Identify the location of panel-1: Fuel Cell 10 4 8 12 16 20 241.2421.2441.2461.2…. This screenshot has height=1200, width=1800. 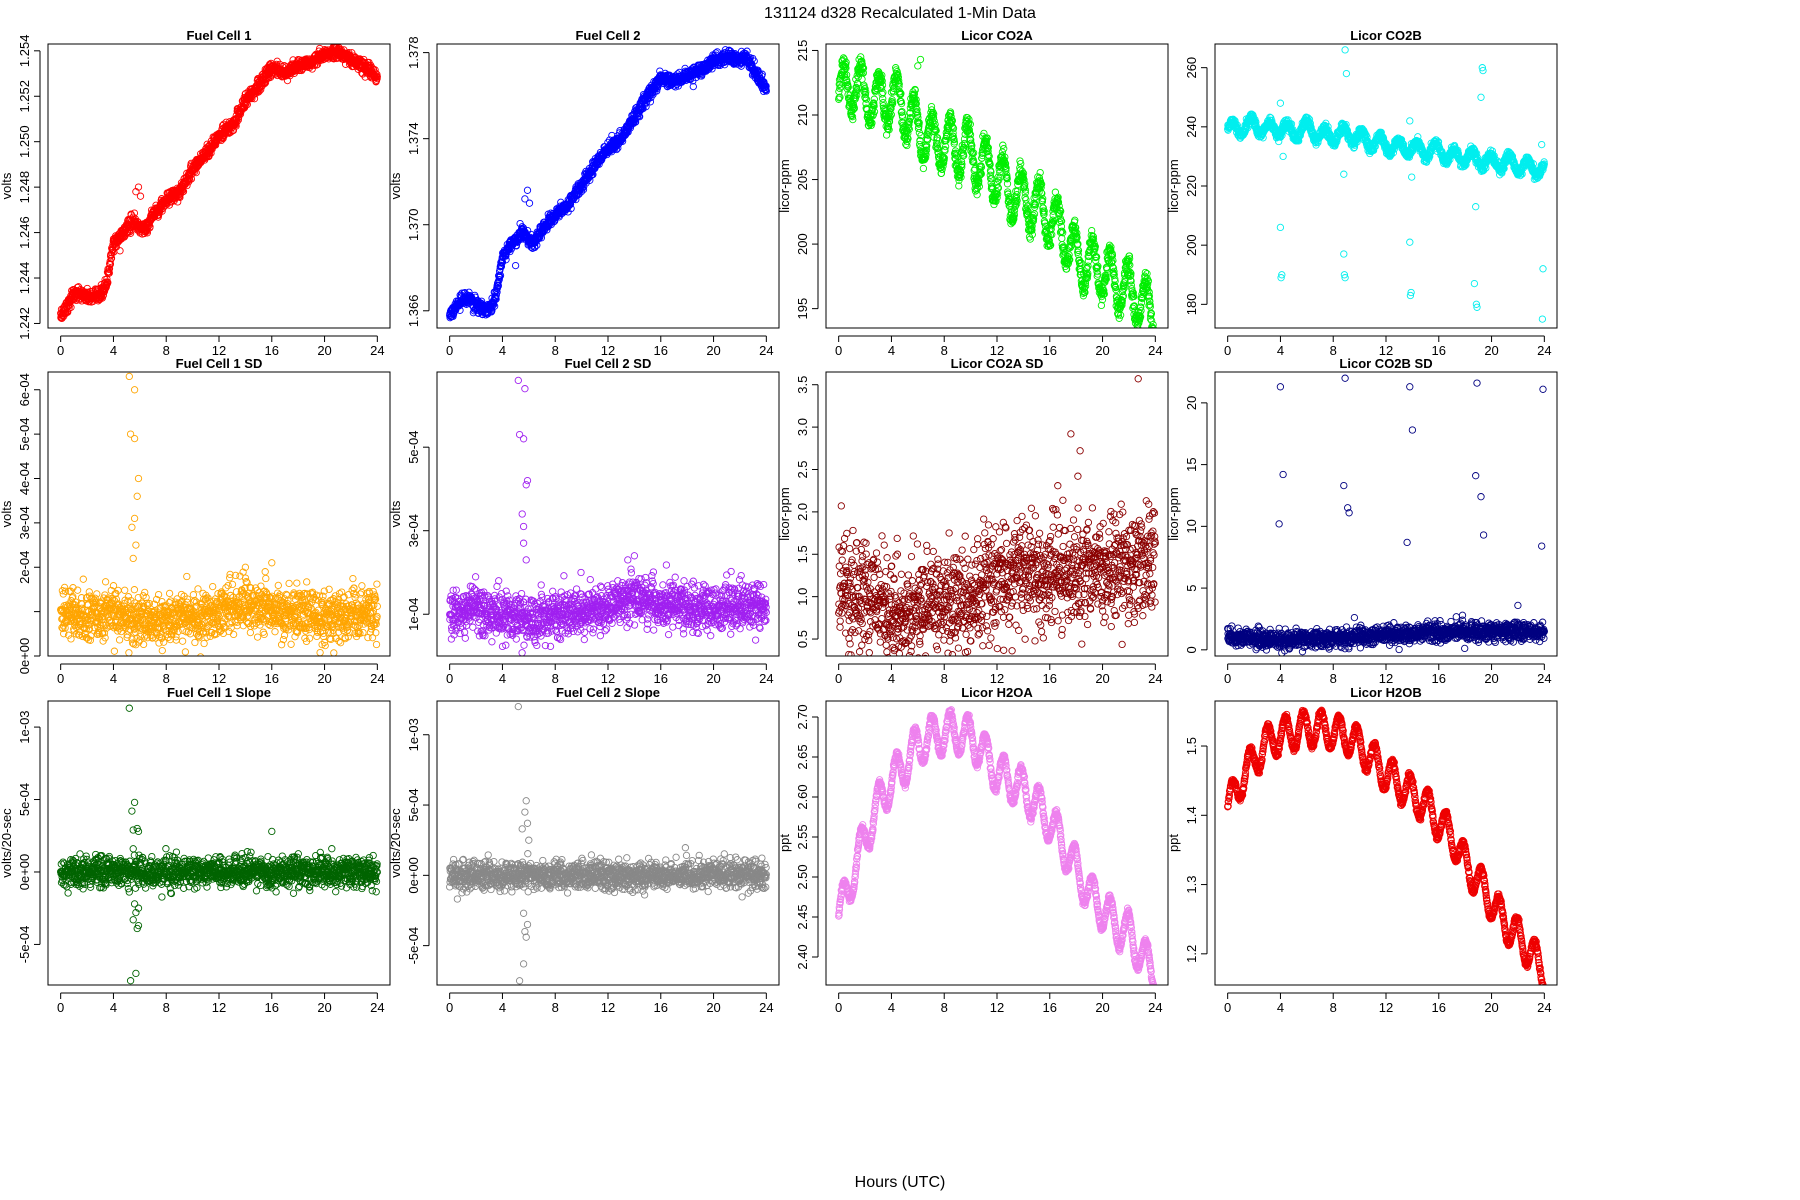
(195, 193).